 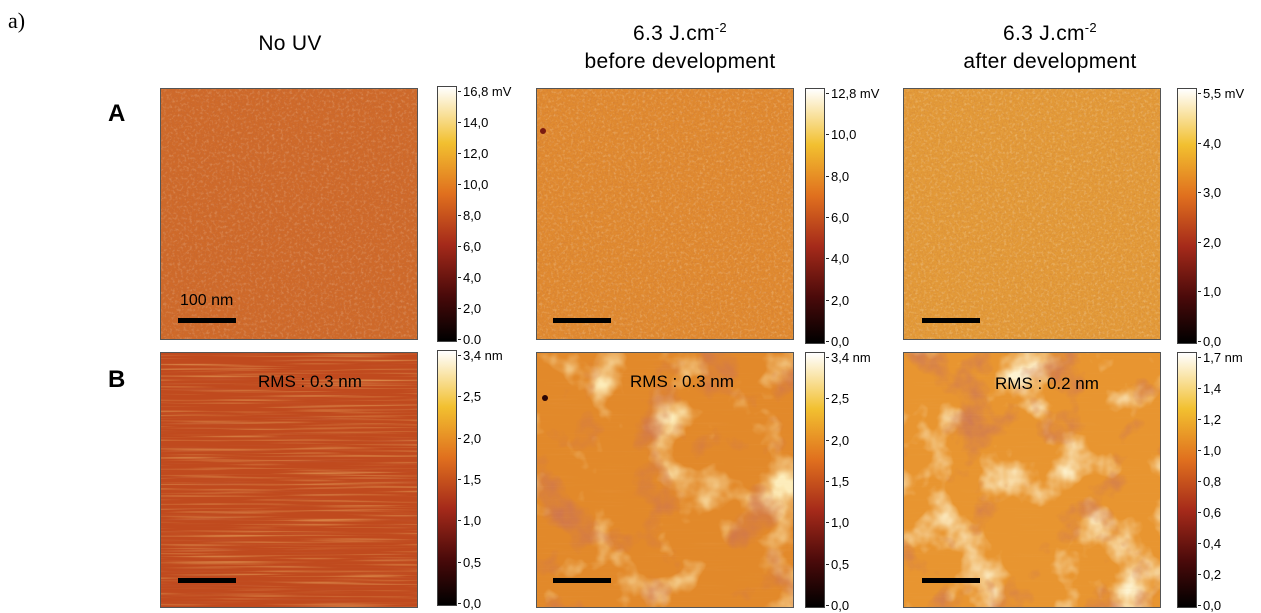 I want to click on colorbar-tick-label: 0,5, so click(x=472, y=562).